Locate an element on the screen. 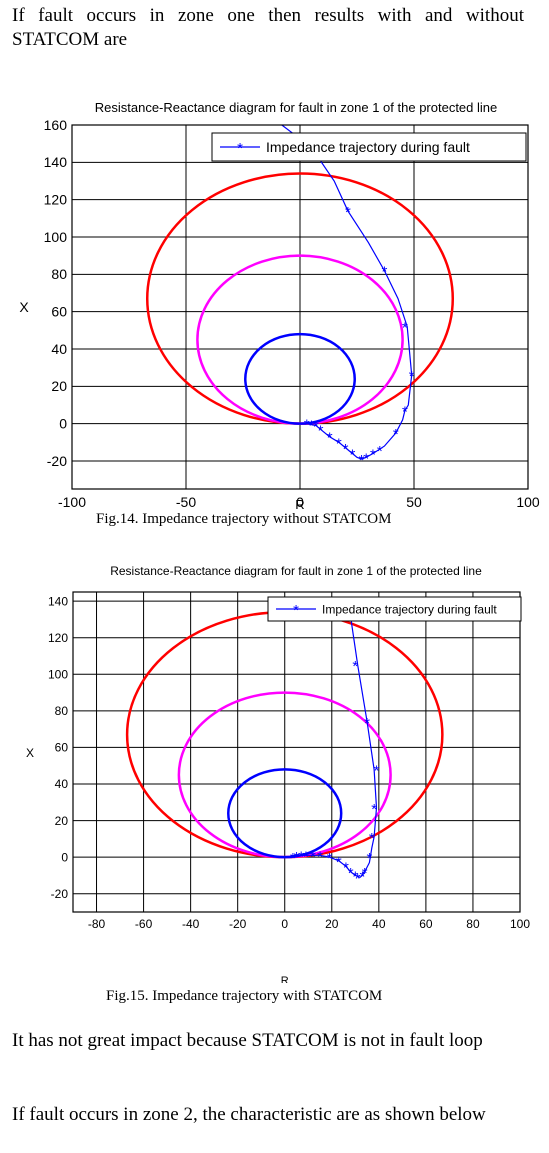 Image resolution: width=549 pixels, height=1153 pixels. x-tick-label: -60 is located at coordinates (144, 924).